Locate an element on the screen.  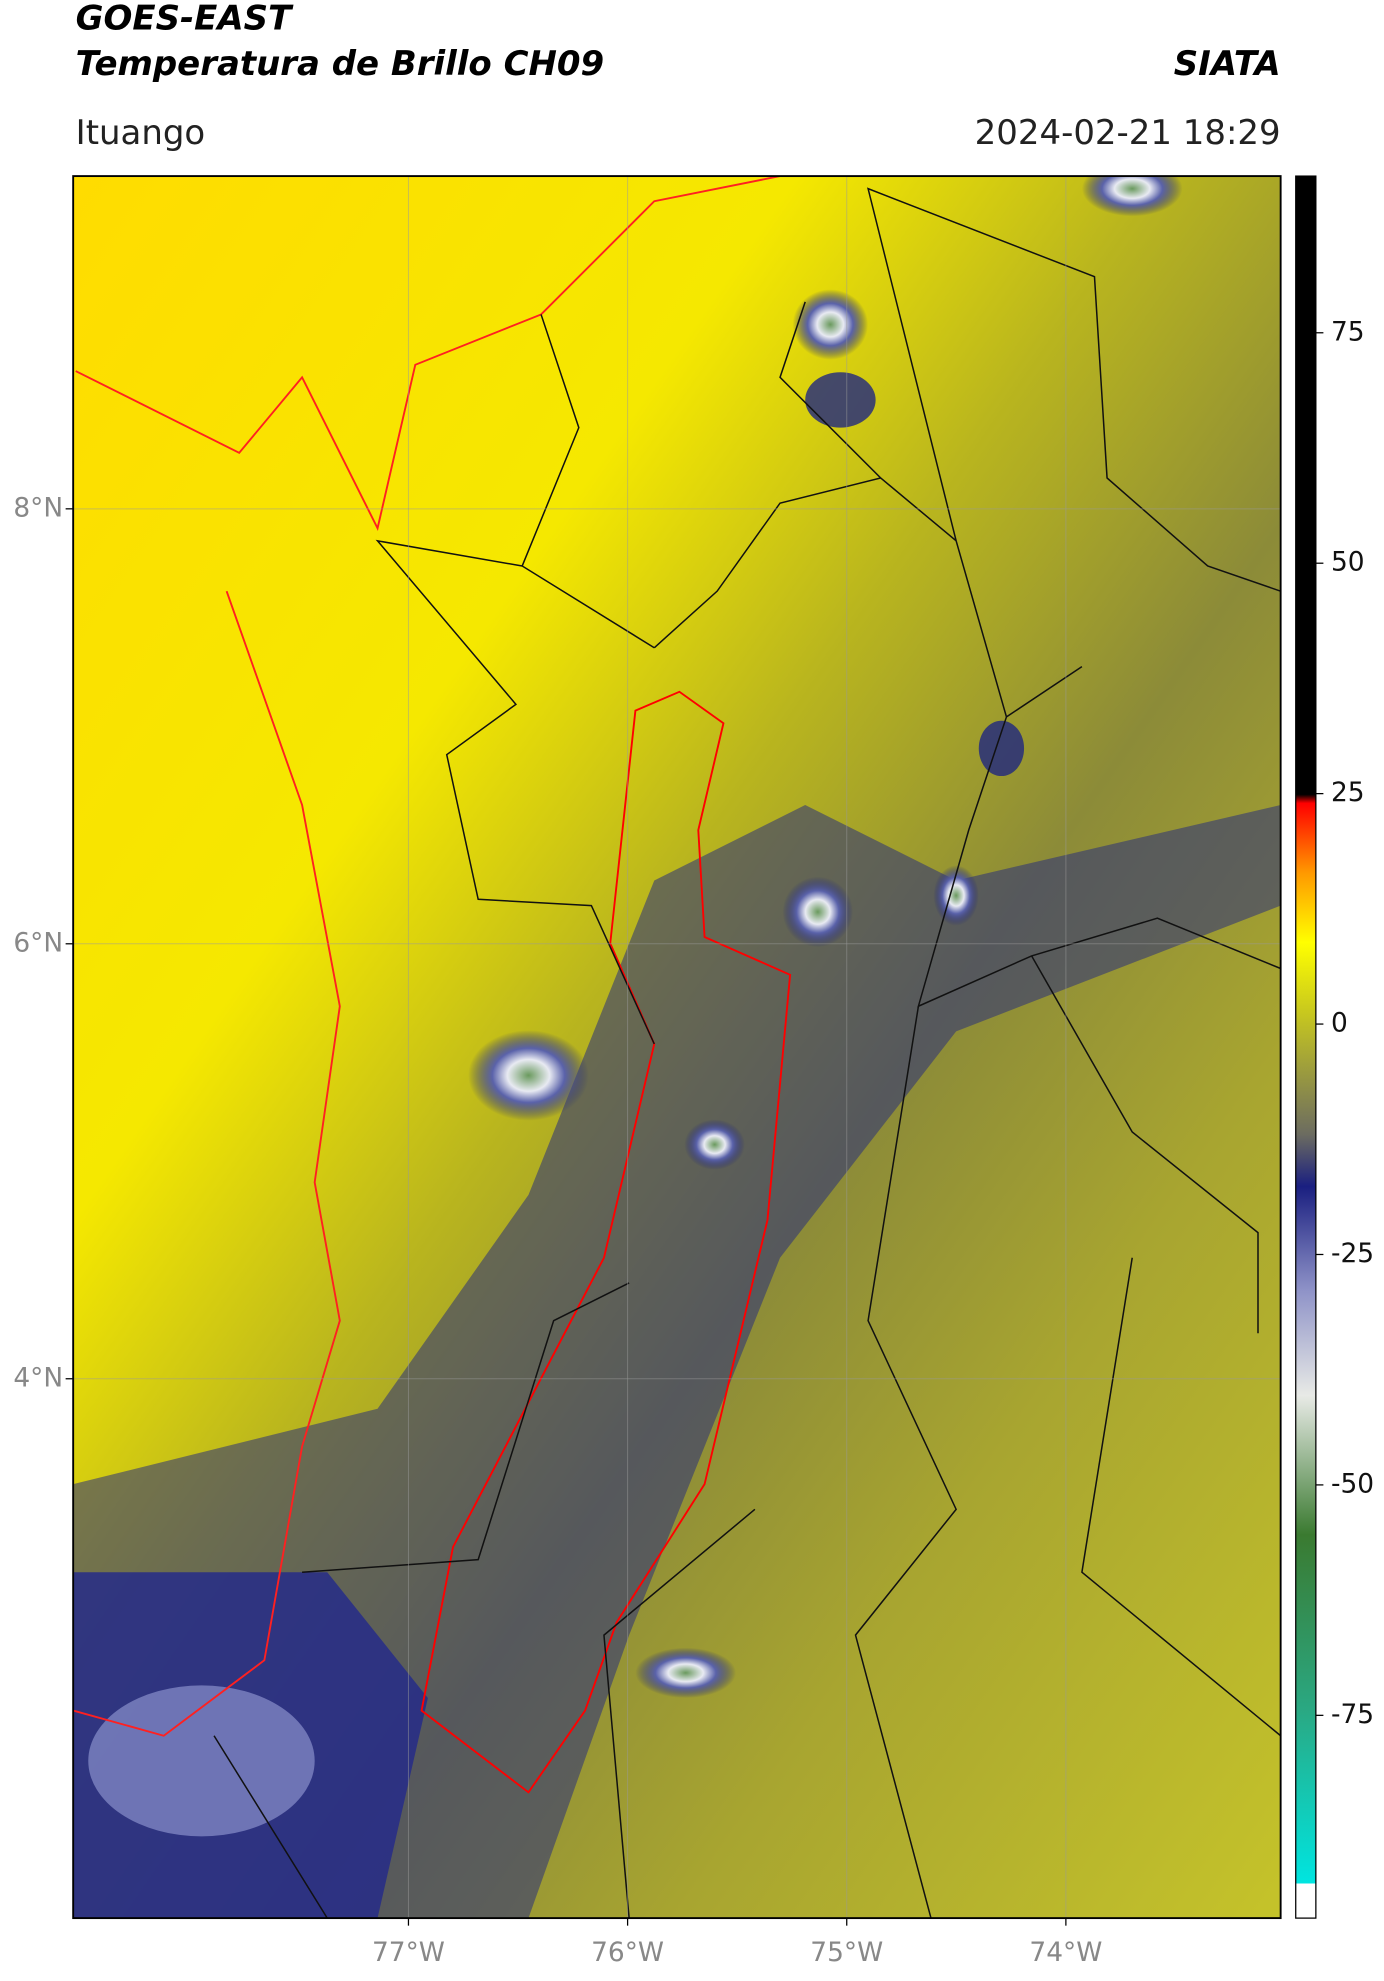
x-tick-label: 74°W is located at coordinates (1065, 1952).